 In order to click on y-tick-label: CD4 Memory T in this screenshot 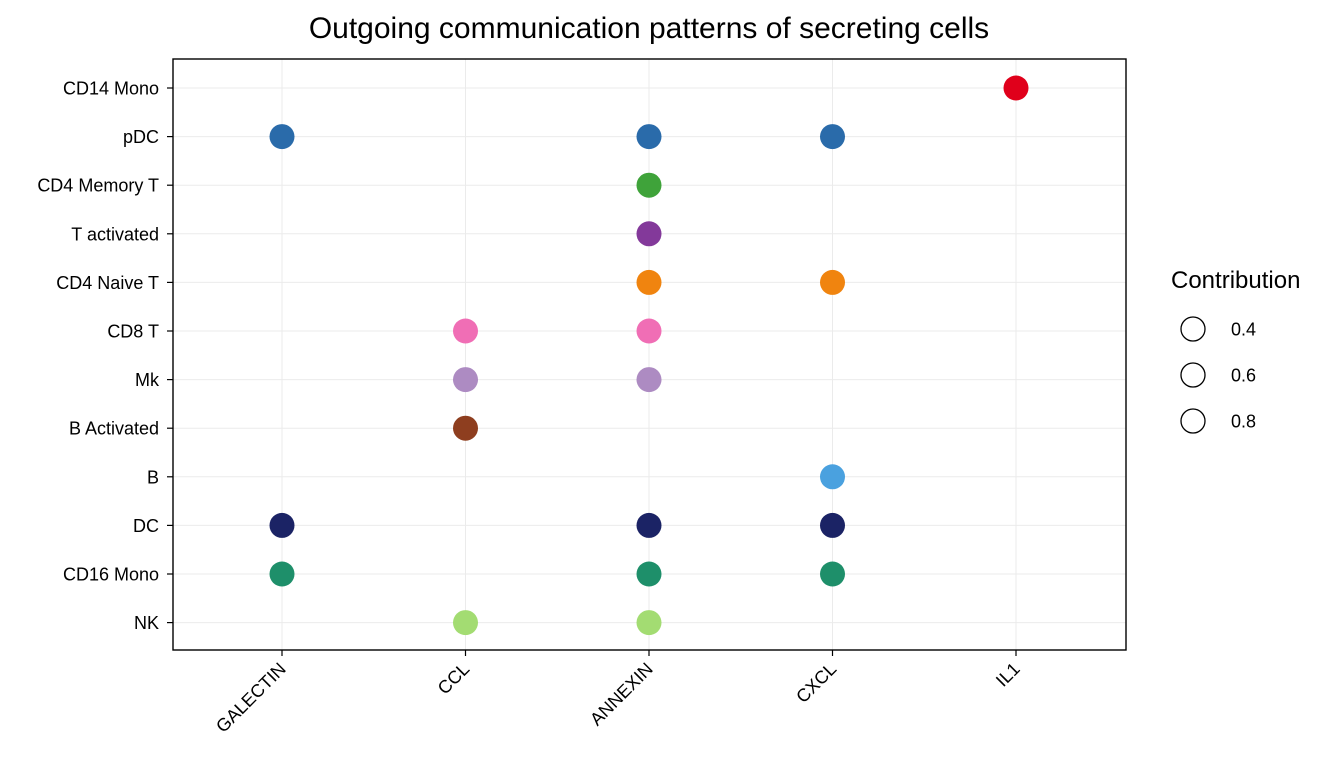, I will do `click(98, 186)`.